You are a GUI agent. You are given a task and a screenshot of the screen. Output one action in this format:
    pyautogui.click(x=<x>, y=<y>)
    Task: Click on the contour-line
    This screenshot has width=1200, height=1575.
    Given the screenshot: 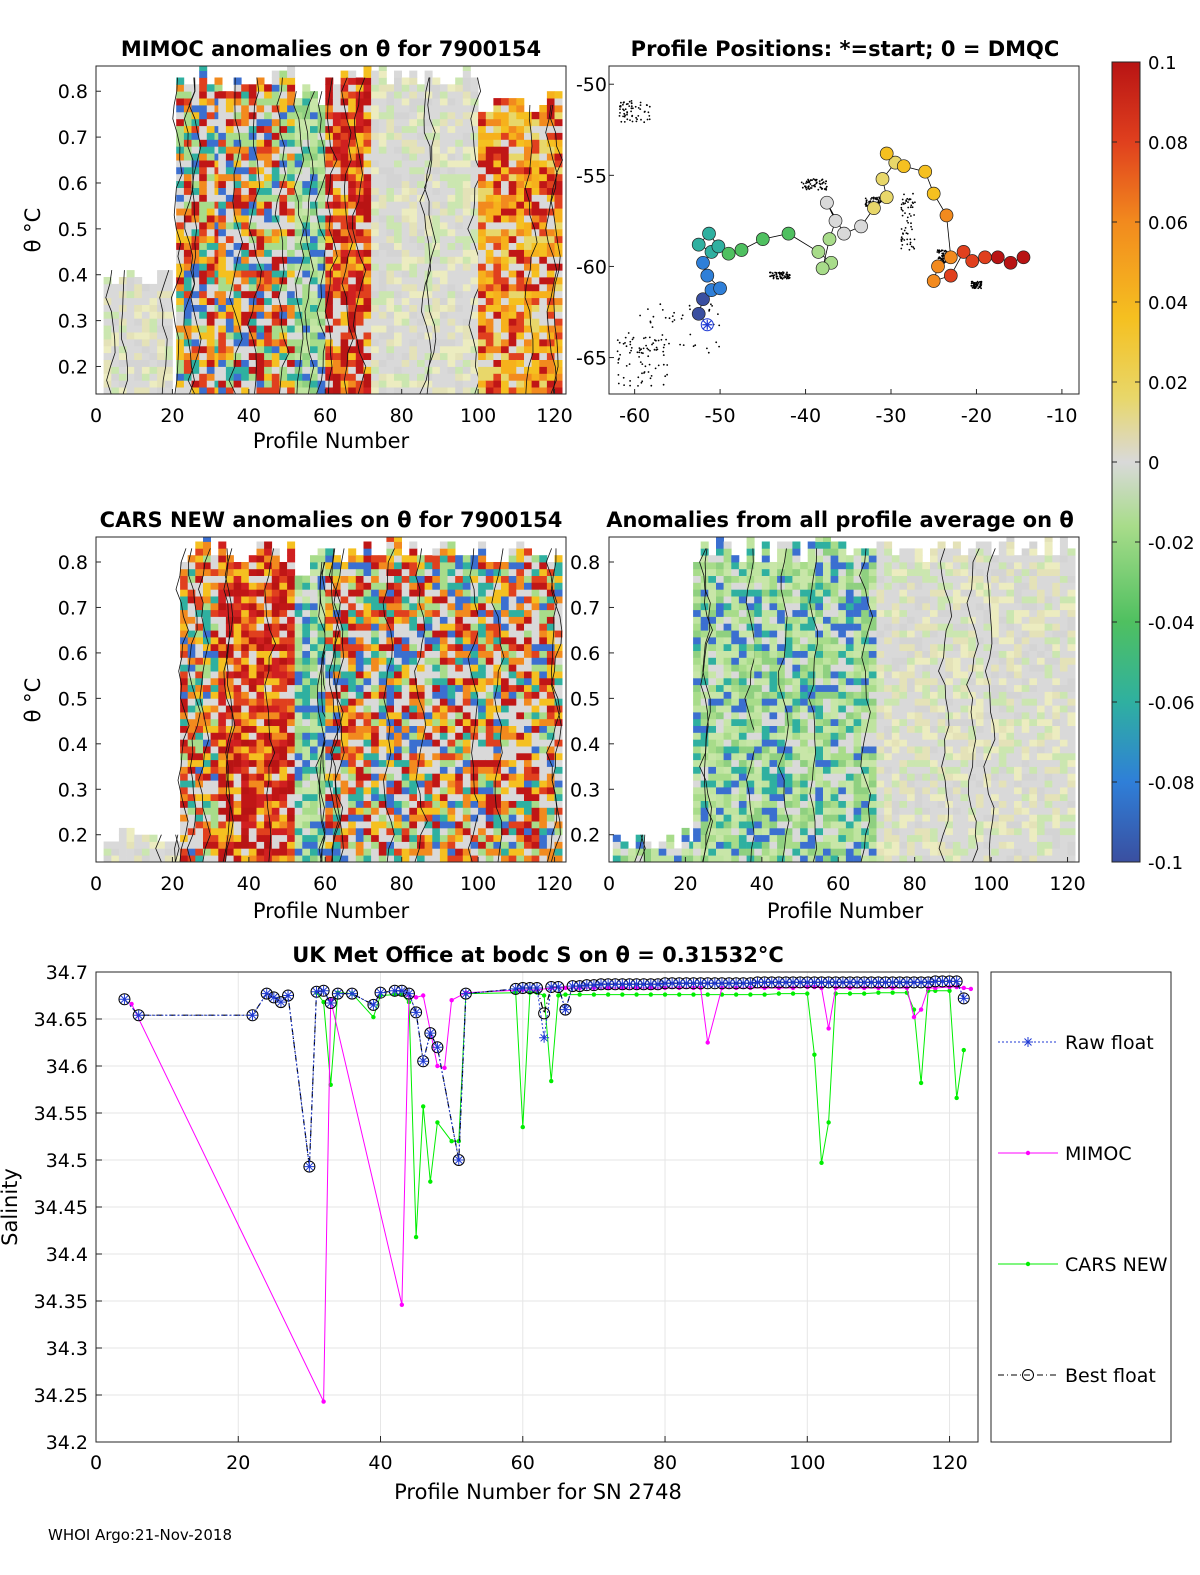 What is the action you would take?
    pyautogui.click(x=189, y=235)
    